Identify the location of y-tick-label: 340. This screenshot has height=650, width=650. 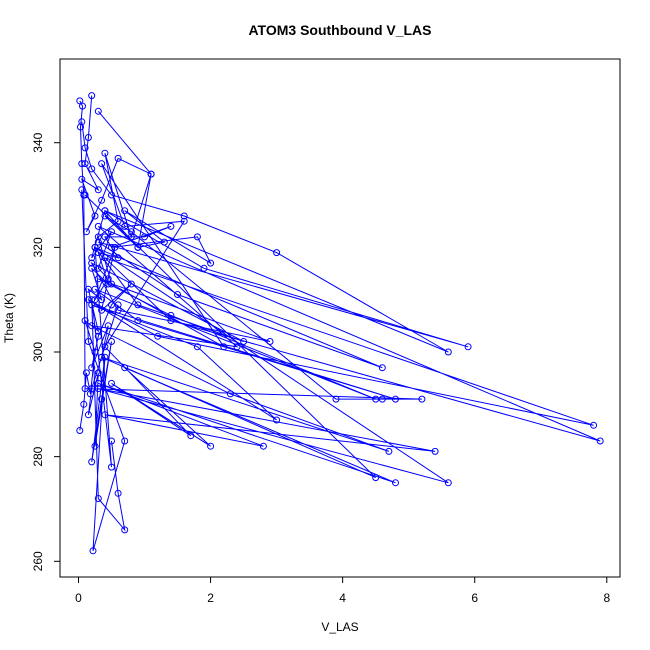
(38, 142).